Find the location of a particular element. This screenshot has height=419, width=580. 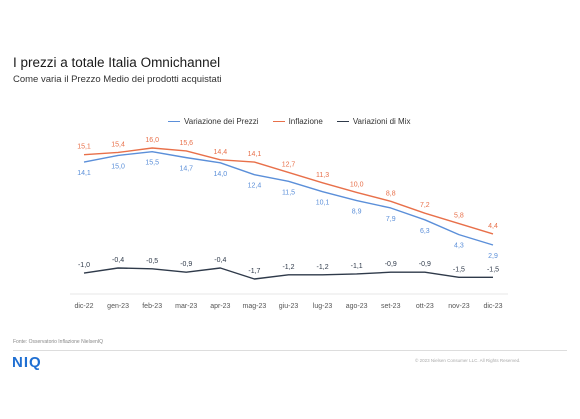

x-tick-label: apr-23 is located at coordinates (220, 306).